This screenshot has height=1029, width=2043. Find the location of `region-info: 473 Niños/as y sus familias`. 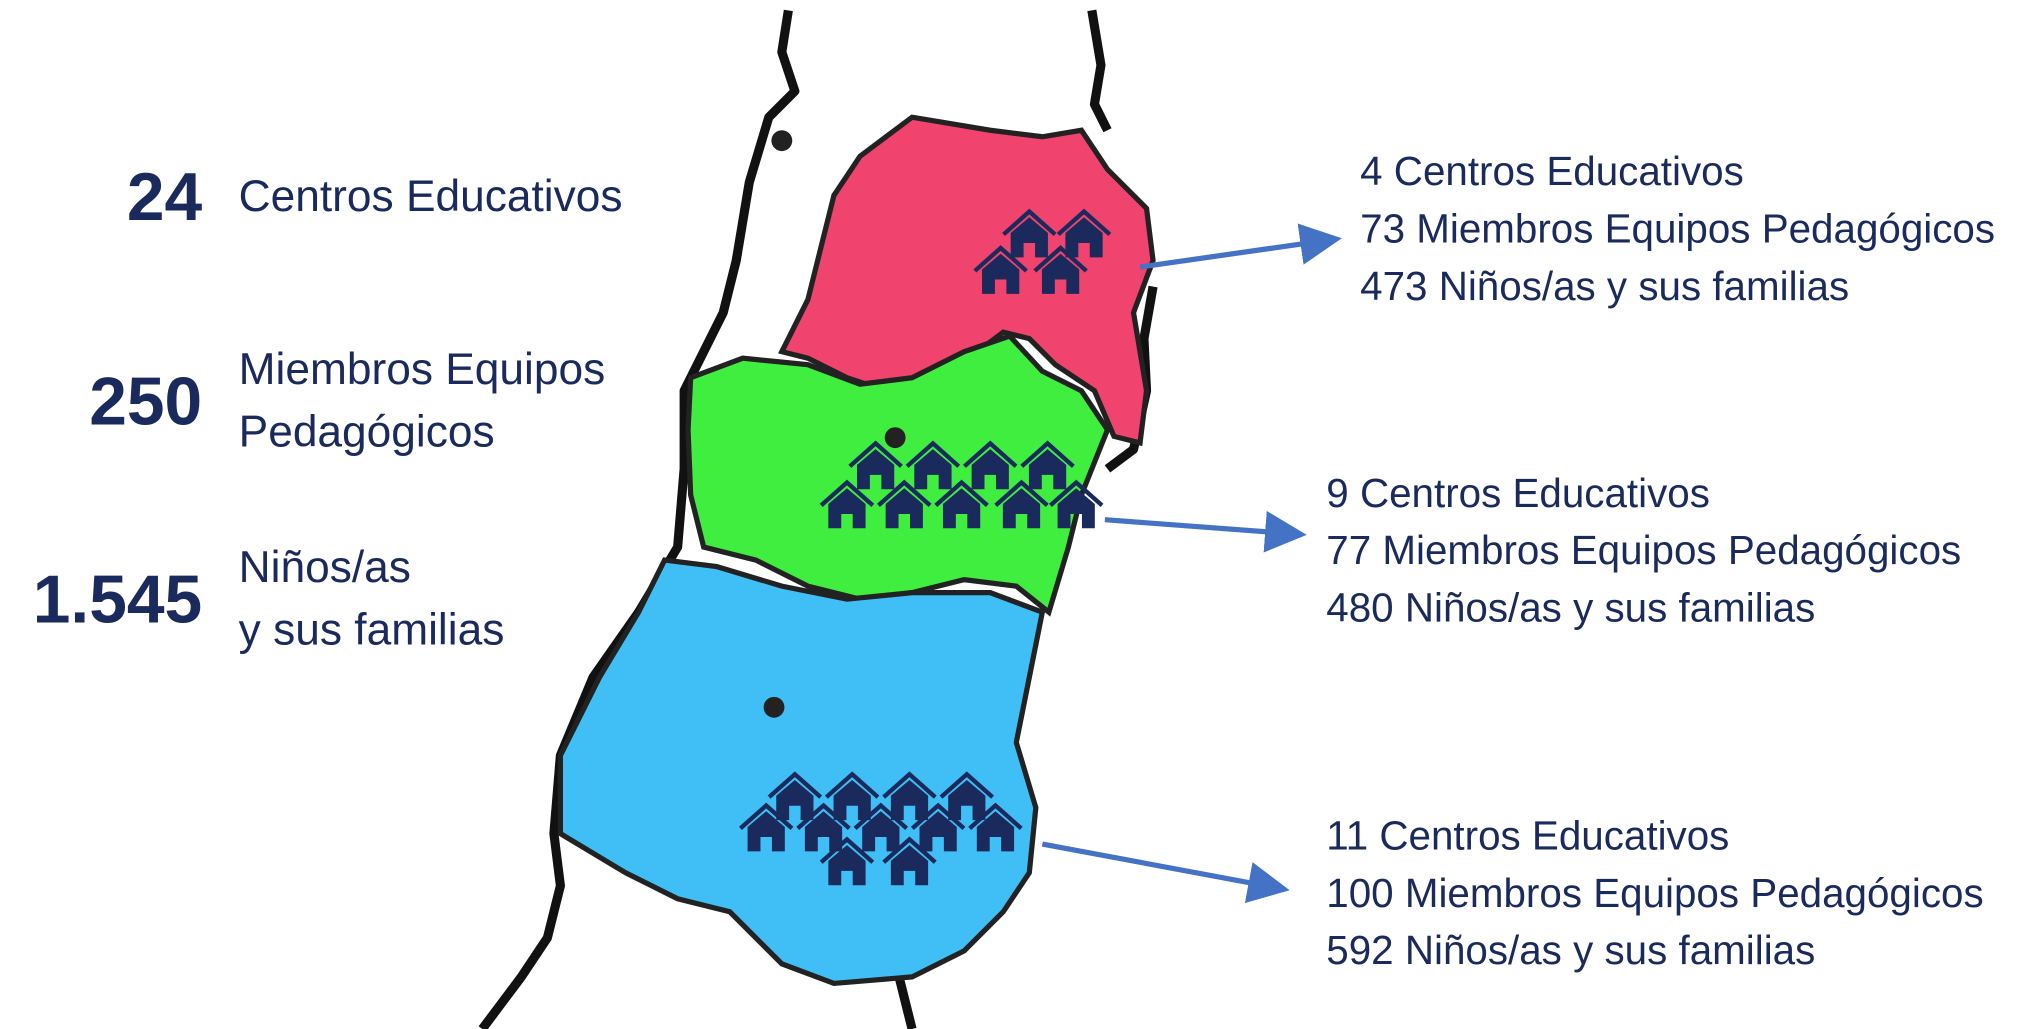

region-info: 473 Niños/as y sus familias is located at coordinates (1604, 286).